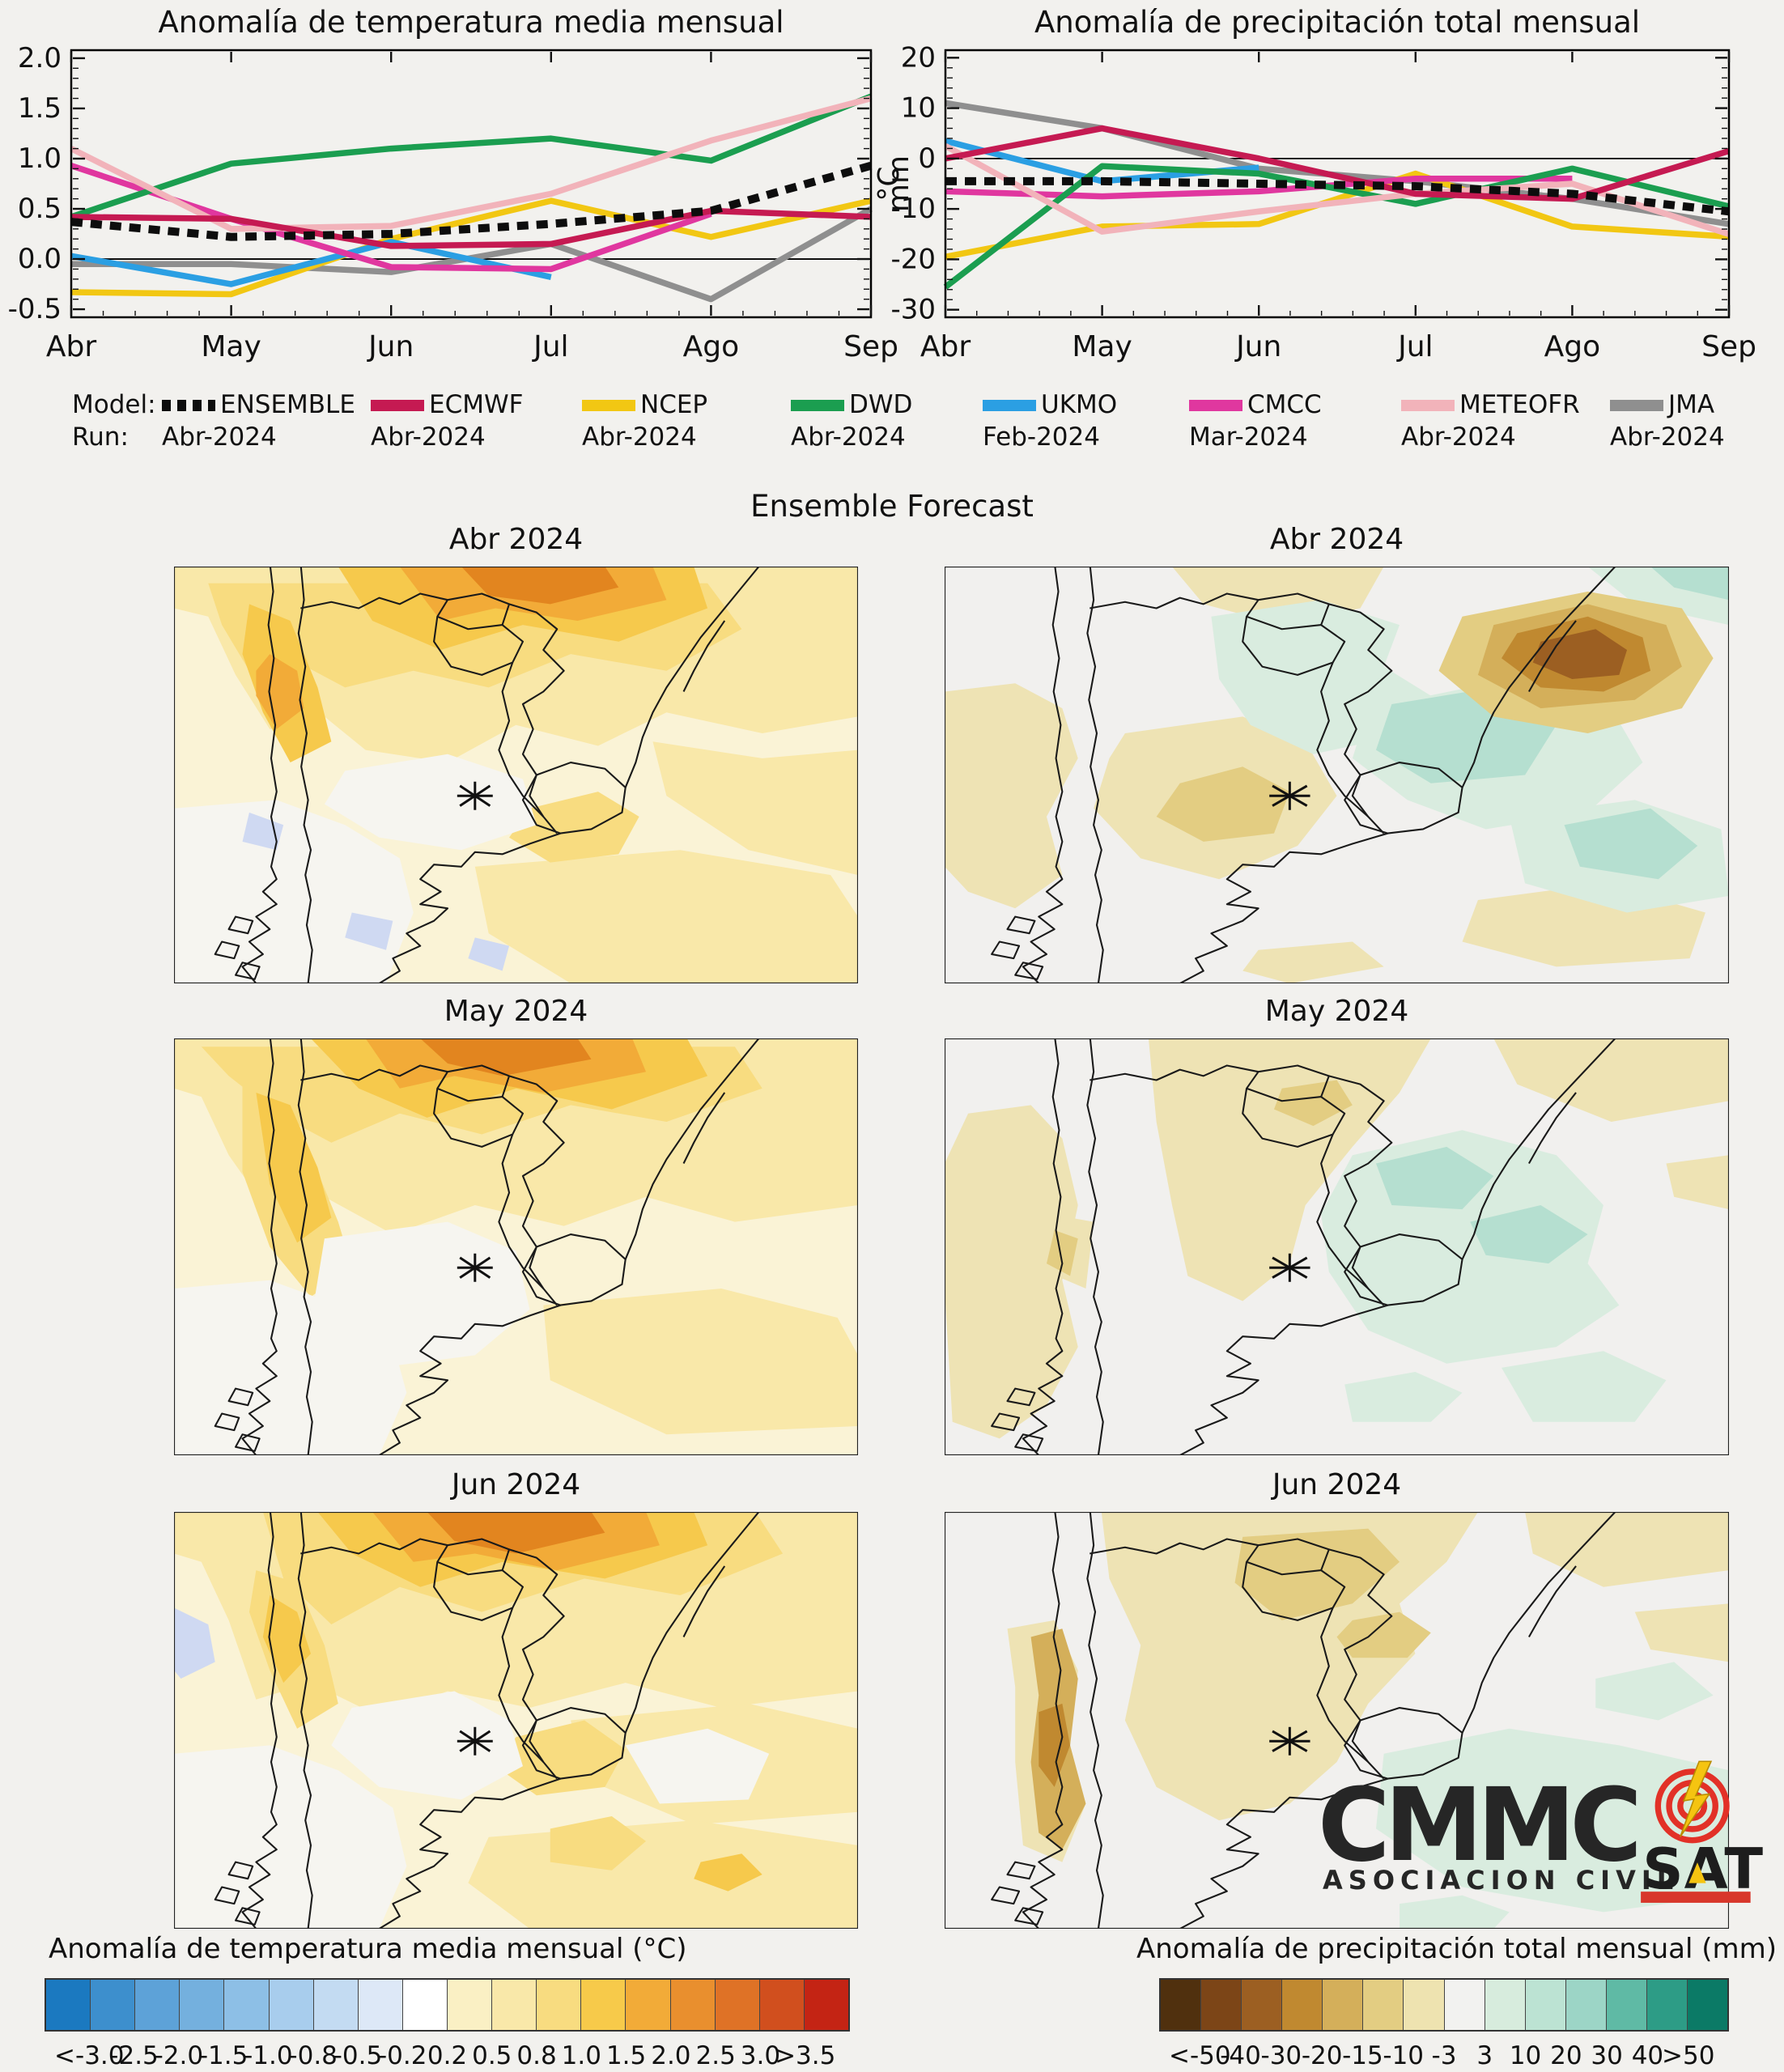 This screenshot has height=2072, width=1784. Describe the element at coordinates (516, 1484) in the screenshot. I see `map-title-temp-jun: Jun 2024` at that location.